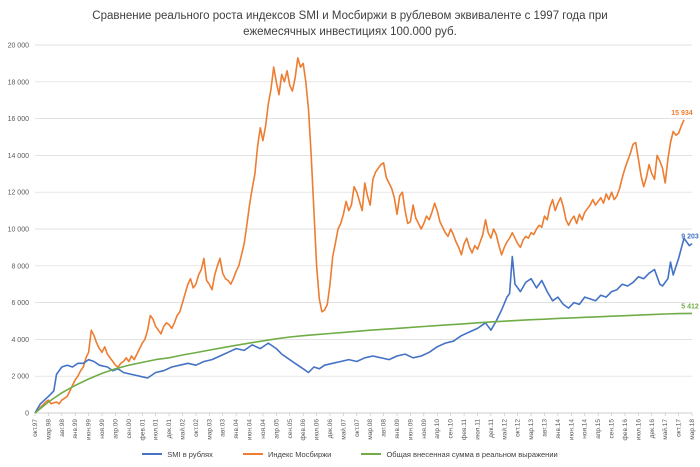 This screenshot has height=467, width=700. Describe the element at coordinates (196, 428) in the screenshot. I see `x-tick-label: окт.02` at that location.